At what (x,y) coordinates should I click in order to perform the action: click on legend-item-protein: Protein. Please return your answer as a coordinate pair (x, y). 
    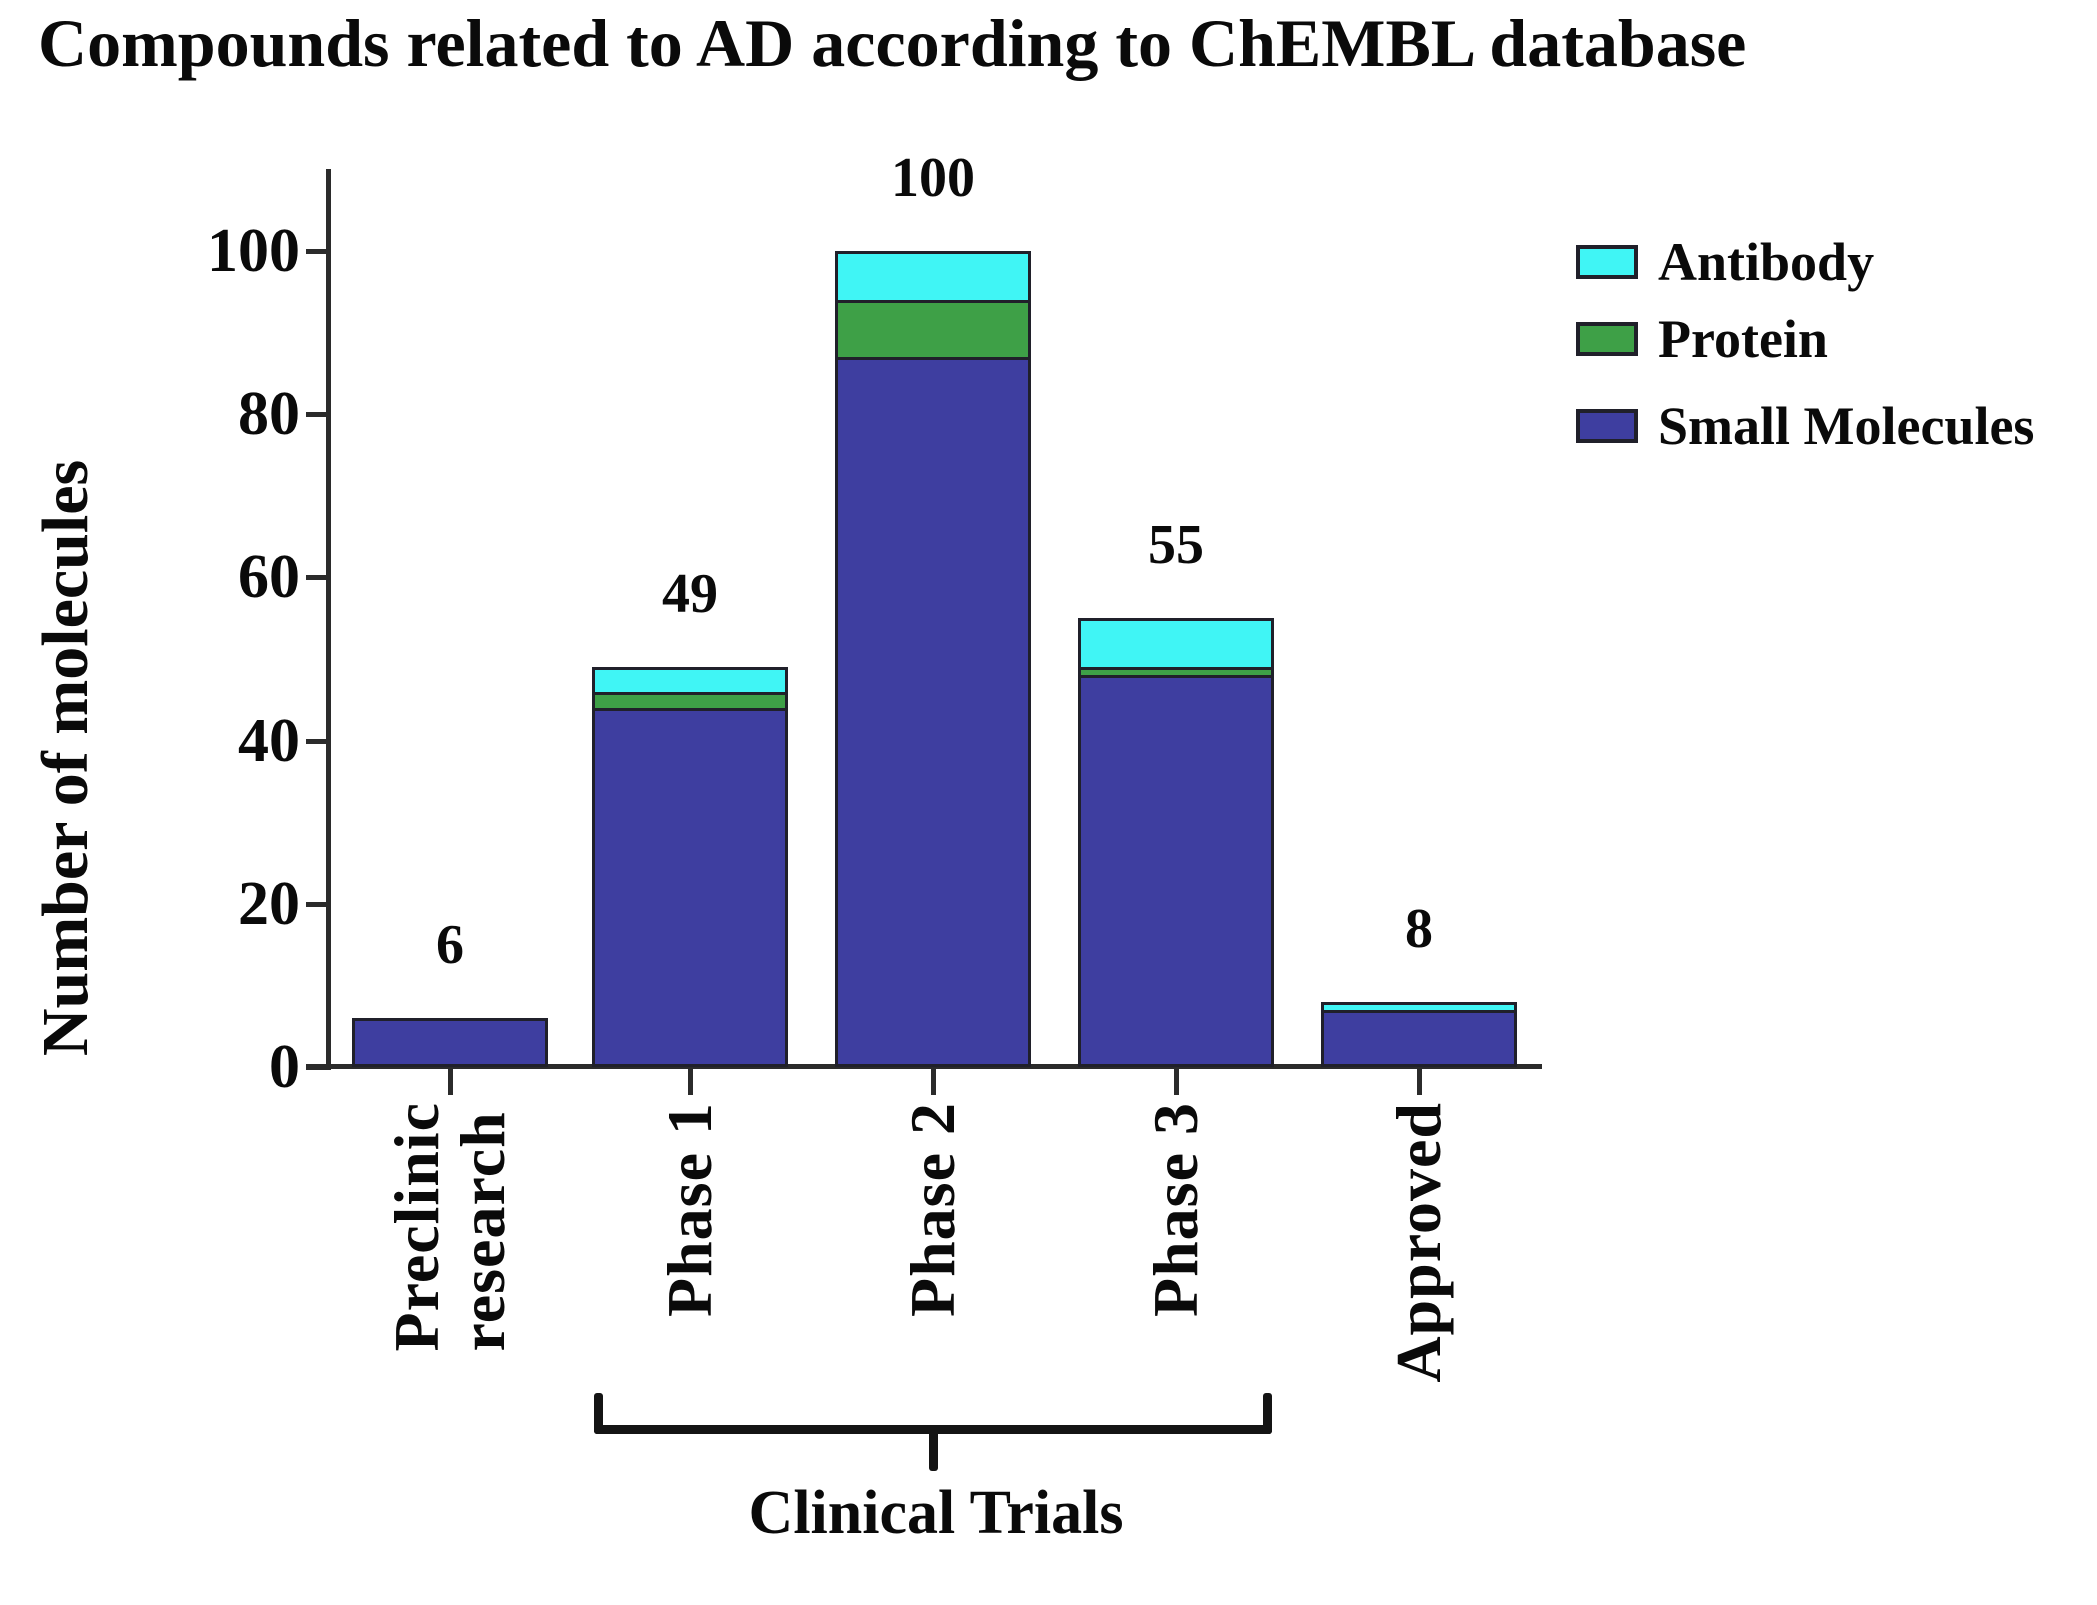
    Looking at the image, I should click on (1702, 339).